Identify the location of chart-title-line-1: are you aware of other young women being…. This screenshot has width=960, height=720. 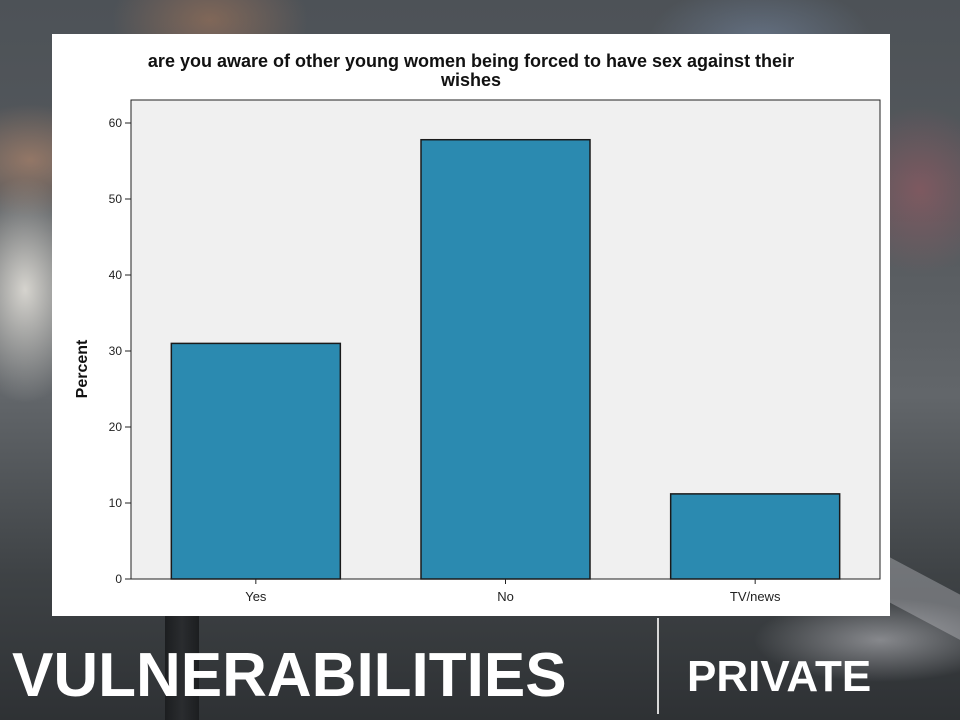
(471, 61).